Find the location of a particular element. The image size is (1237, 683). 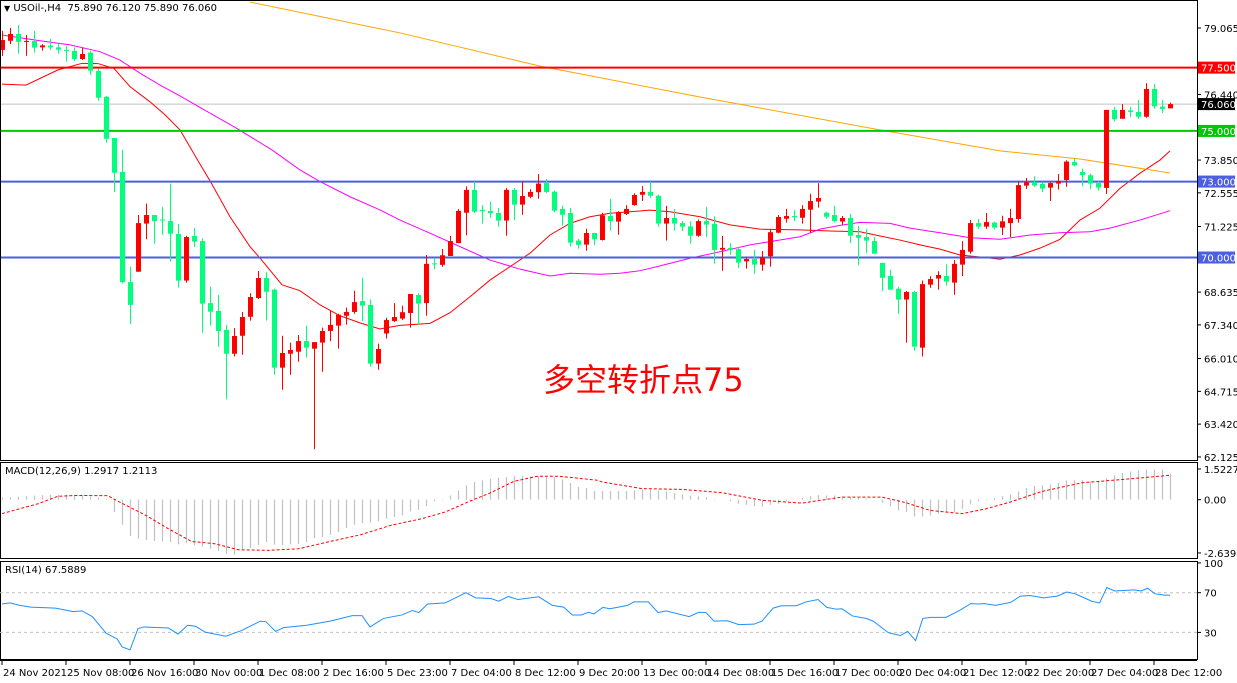

time-tick-label: 25 Nov 08:00 is located at coordinates (100, 673).